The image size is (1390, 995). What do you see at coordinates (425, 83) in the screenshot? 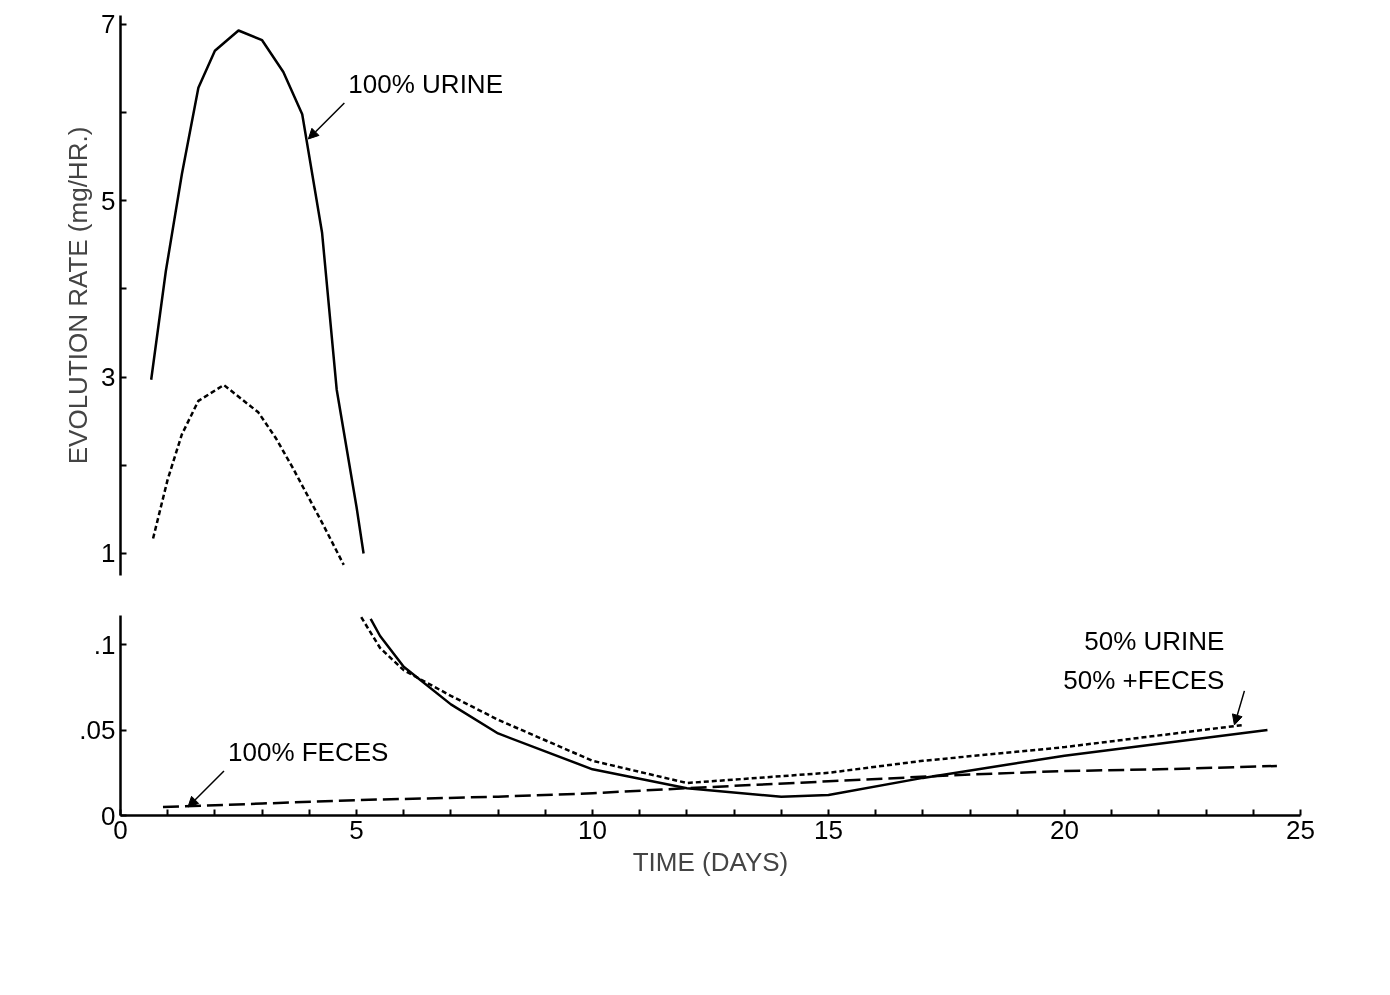
I see `annotation: 100% URINE` at bounding box center [425, 83].